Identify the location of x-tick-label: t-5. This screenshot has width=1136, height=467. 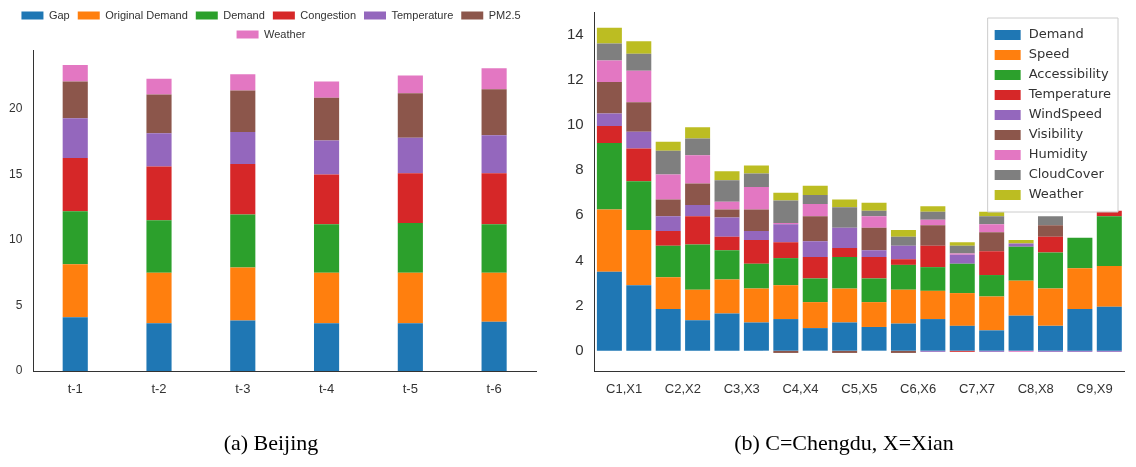
(410, 389).